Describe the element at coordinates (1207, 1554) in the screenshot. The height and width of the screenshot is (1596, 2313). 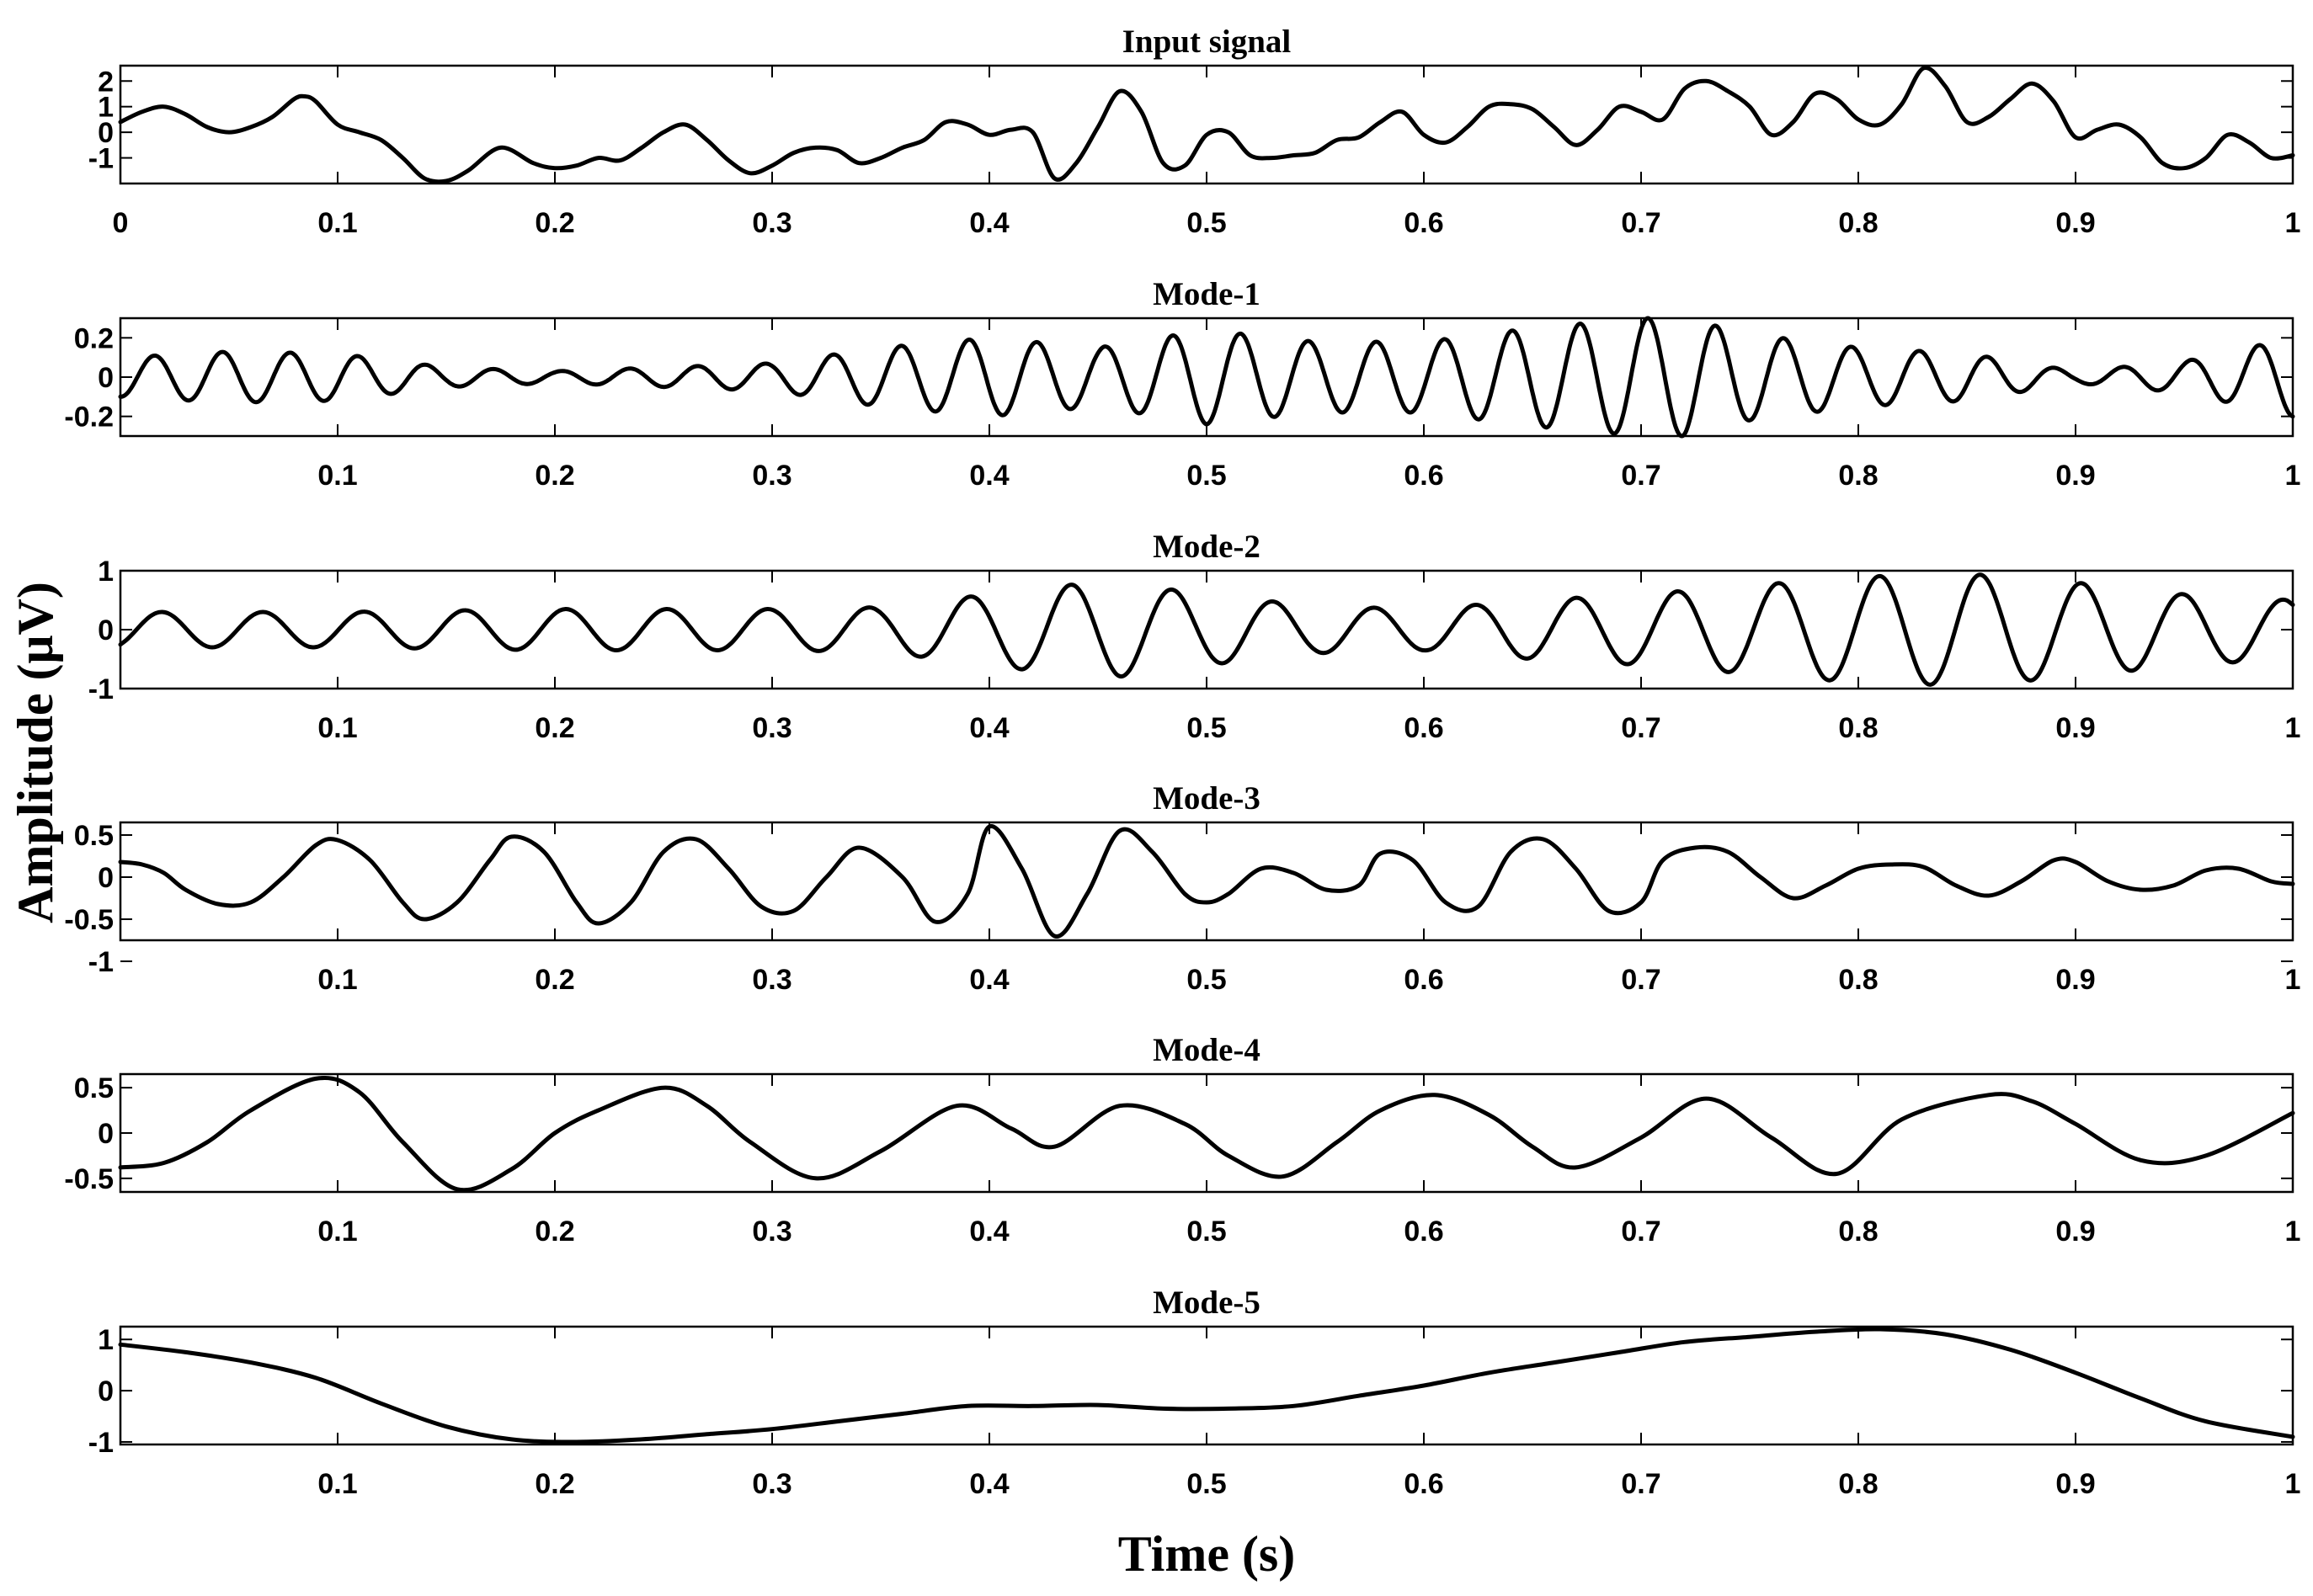
I see `x-axis-label: Time (s)` at that location.